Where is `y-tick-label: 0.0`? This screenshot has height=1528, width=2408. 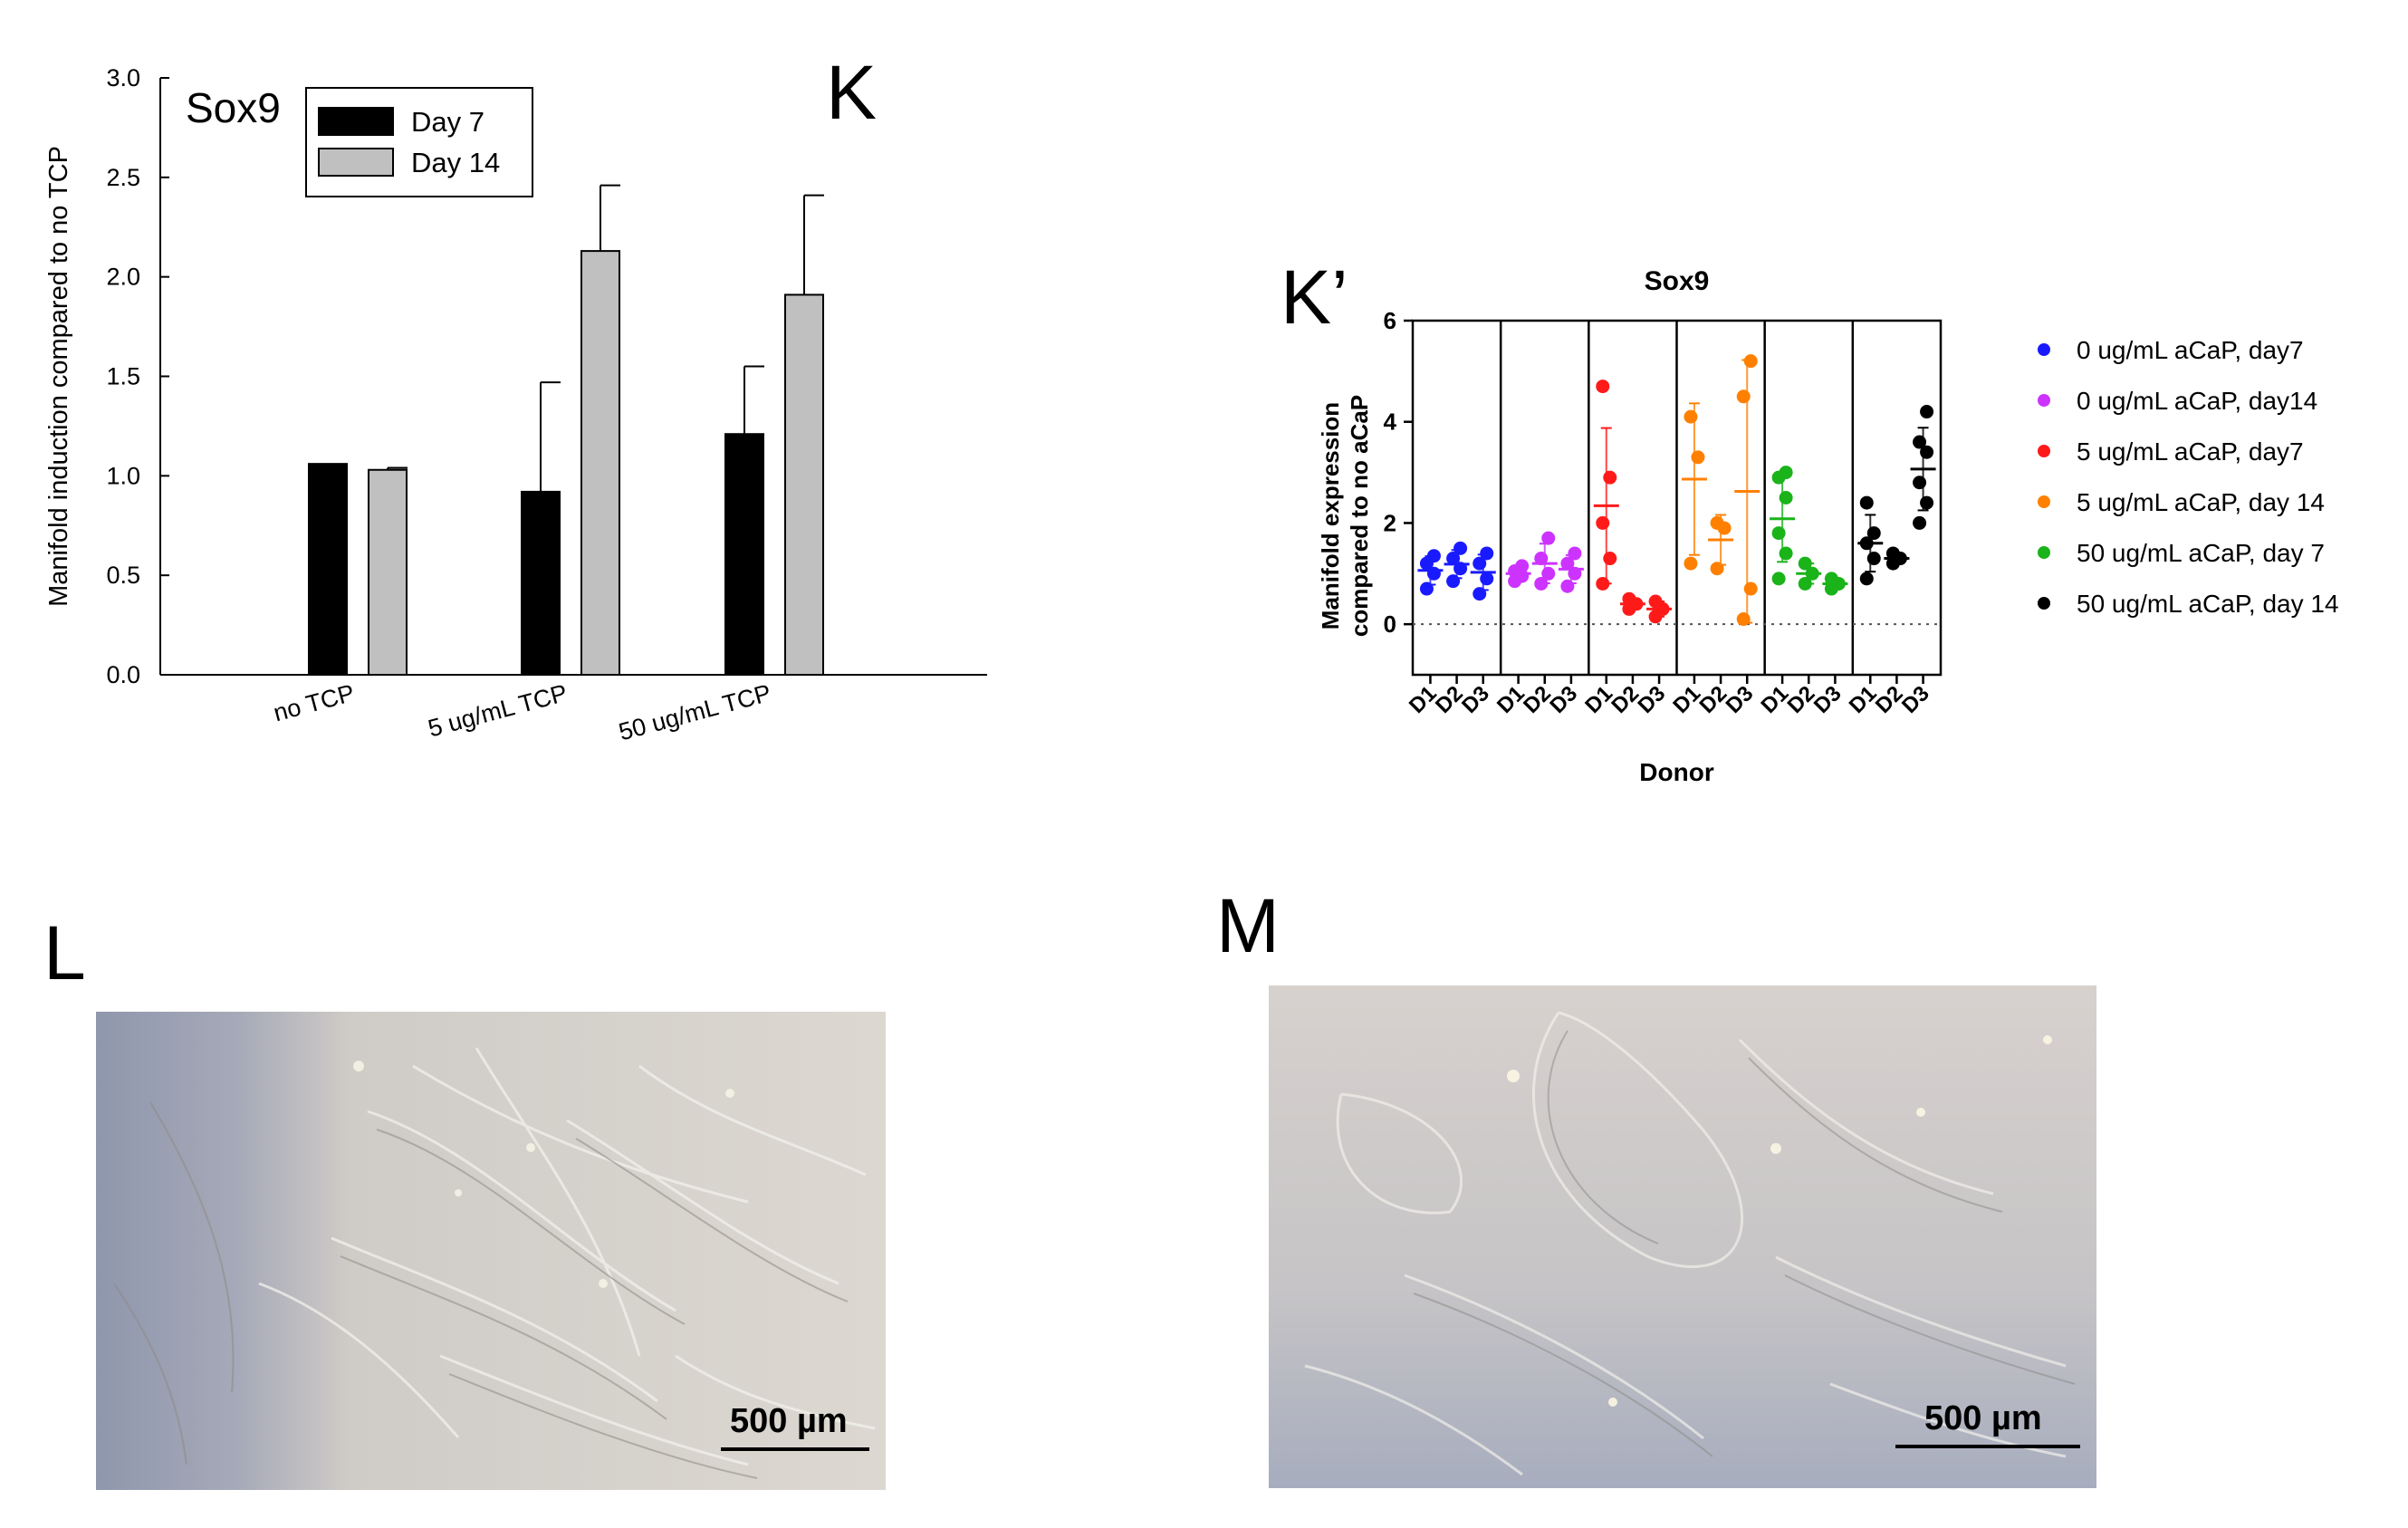 y-tick-label: 0.0 is located at coordinates (123, 674).